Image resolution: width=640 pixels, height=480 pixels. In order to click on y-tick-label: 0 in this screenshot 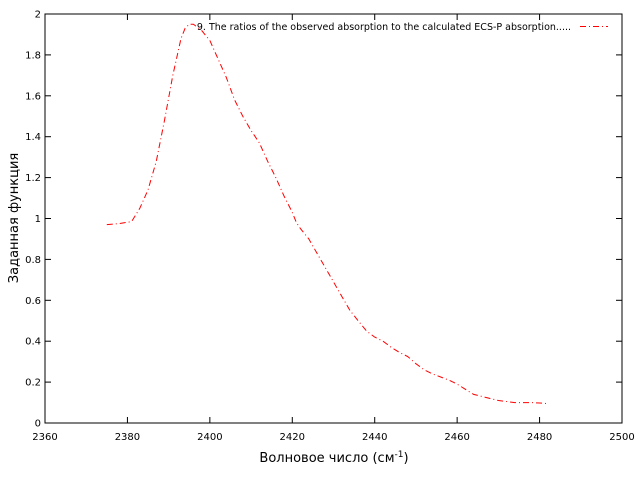, I will do `click(38, 424)`.